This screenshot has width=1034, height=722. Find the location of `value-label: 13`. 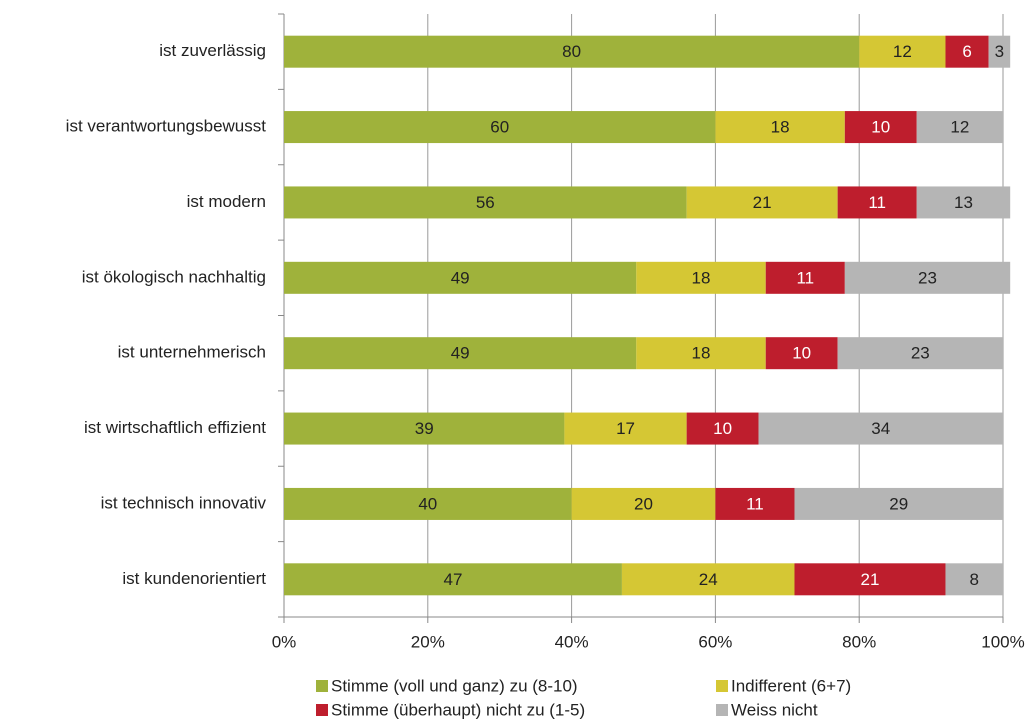

value-label: 13 is located at coordinates (963, 202).